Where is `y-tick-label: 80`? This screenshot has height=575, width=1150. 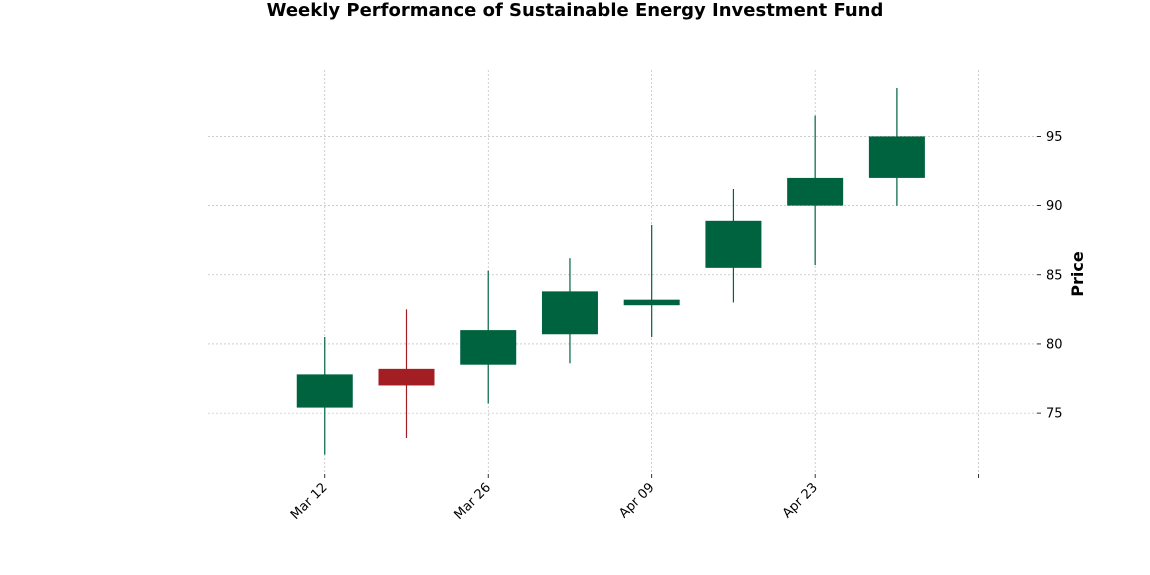 y-tick-label: 80 is located at coordinates (1054, 344).